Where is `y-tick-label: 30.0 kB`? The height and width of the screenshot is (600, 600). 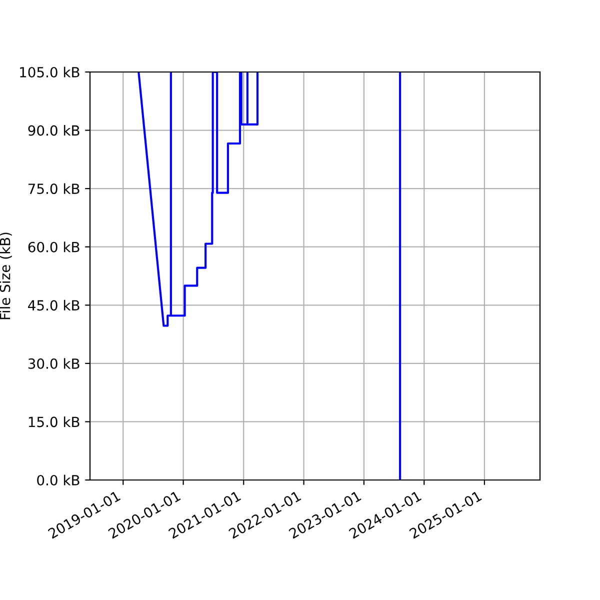
y-tick-label: 30.0 kB is located at coordinates (54, 363).